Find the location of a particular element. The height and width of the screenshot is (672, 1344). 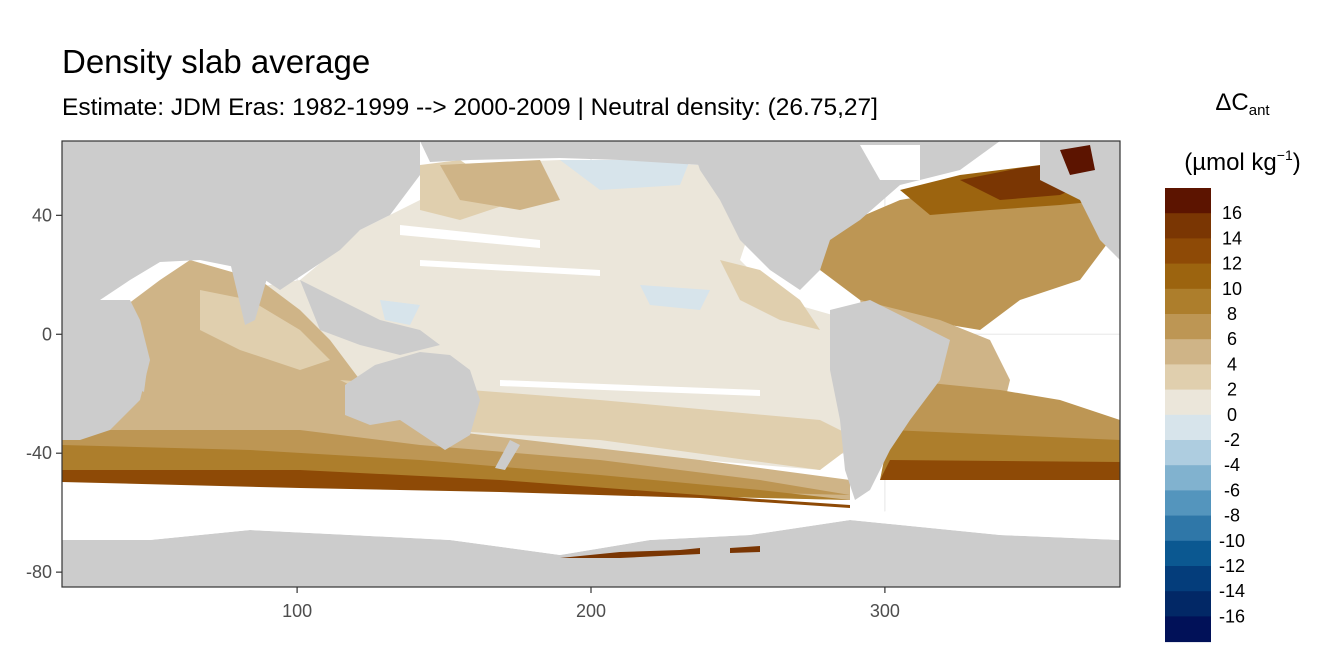

legend-label-12: -8 is located at coordinates (1232, 516).